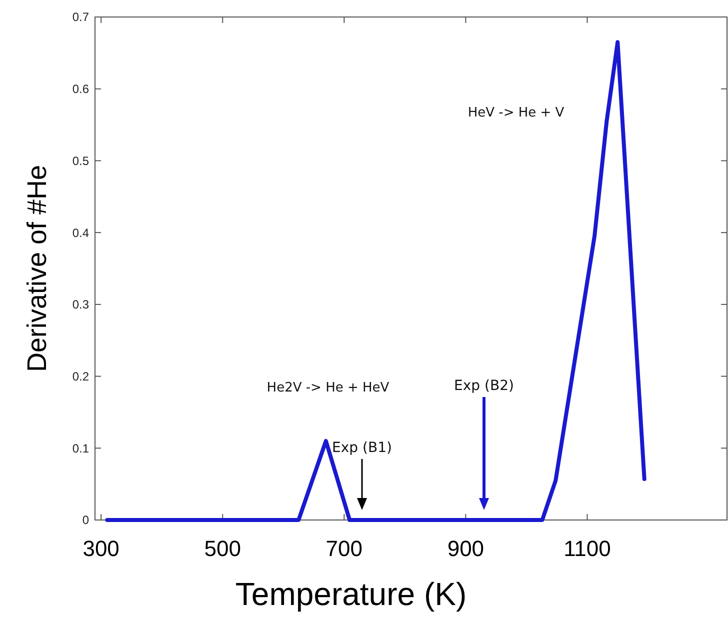 This screenshot has height=619, width=728. I want to click on y-tick-label: 0.7, so click(81, 17).